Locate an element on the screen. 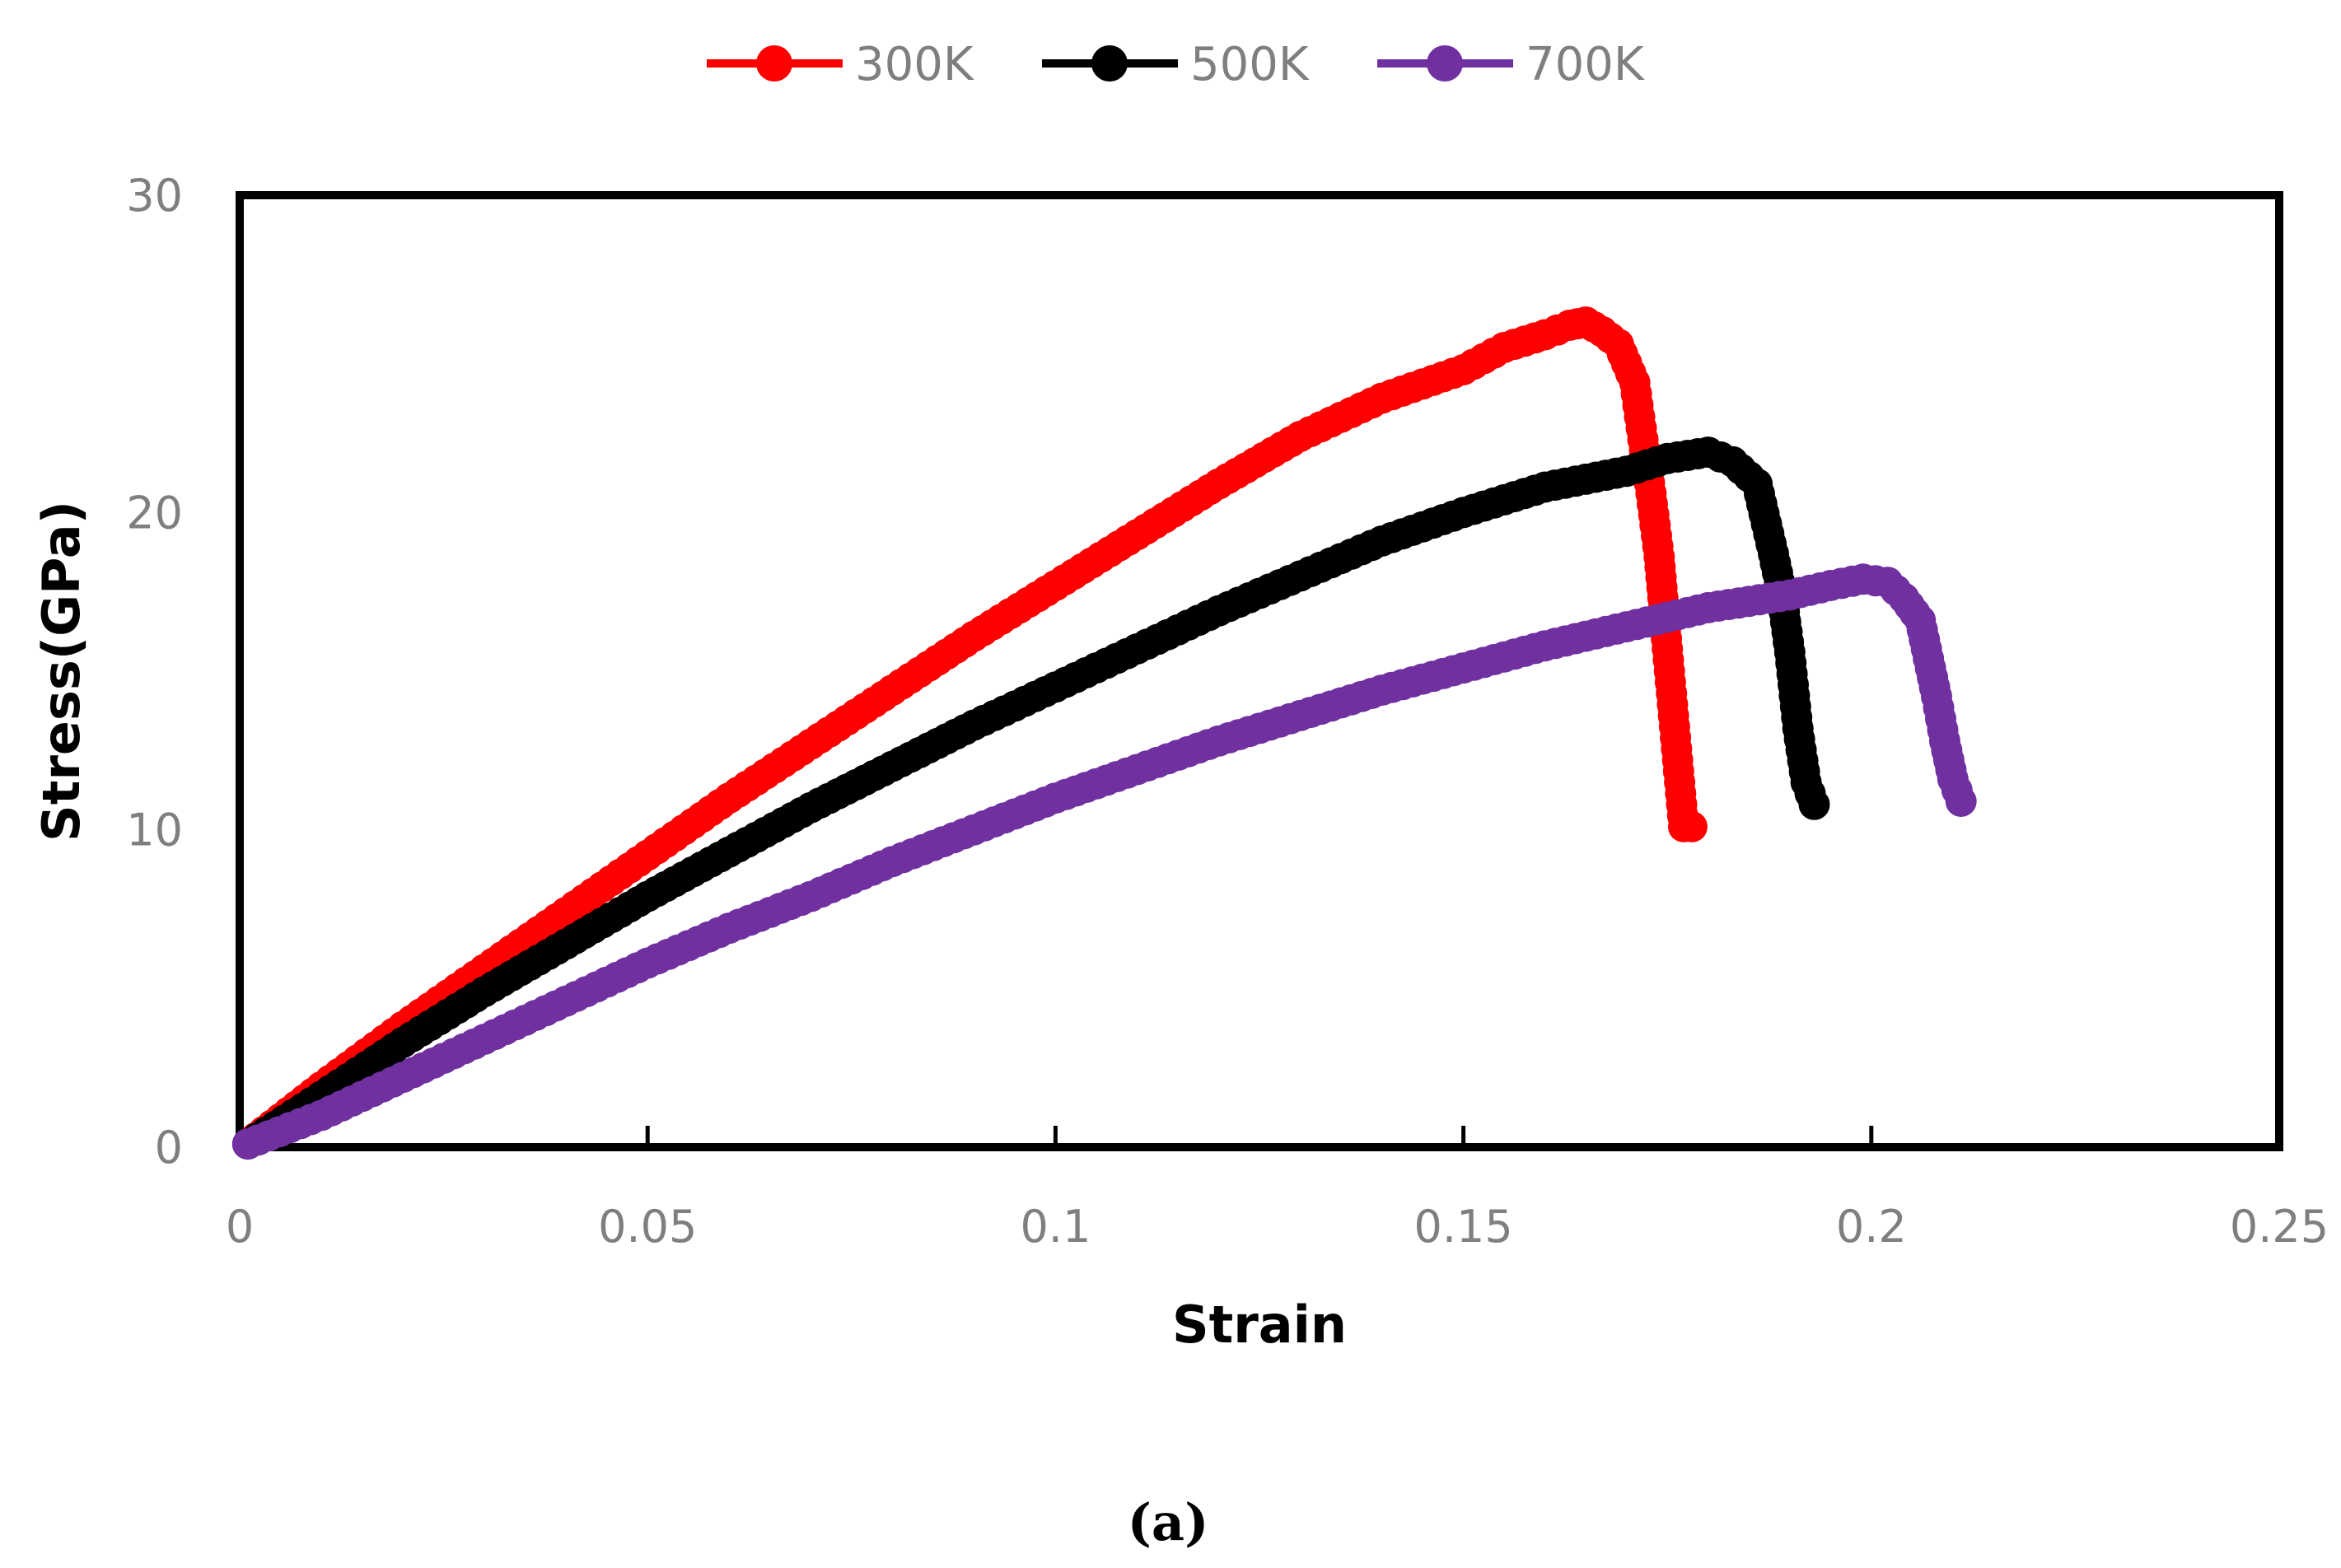 This screenshot has height=1568, width=2341. legend-label: 500K is located at coordinates (1250, 64).